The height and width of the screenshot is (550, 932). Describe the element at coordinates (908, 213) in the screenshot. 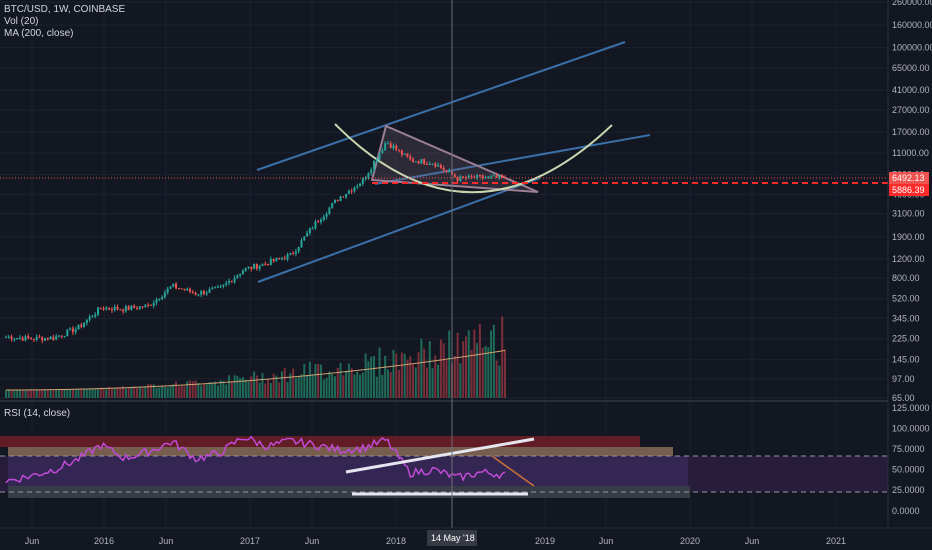

I see `price-axis-label: 3100.00` at that location.